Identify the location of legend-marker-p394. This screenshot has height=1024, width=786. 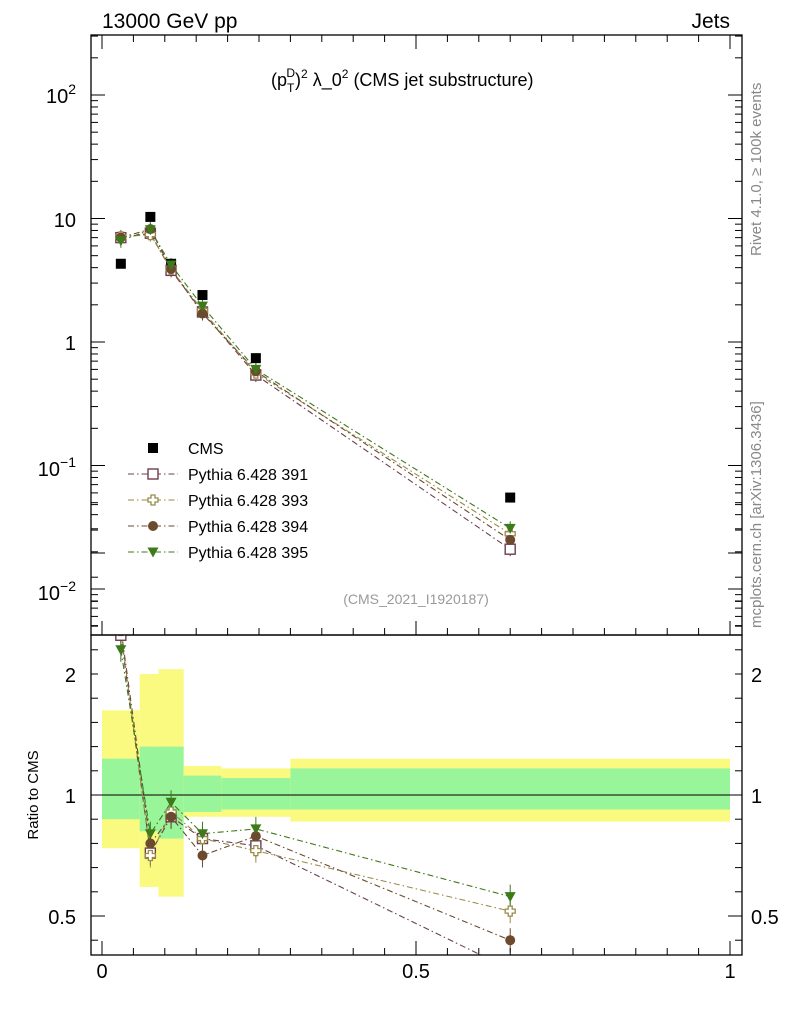
(153, 526).